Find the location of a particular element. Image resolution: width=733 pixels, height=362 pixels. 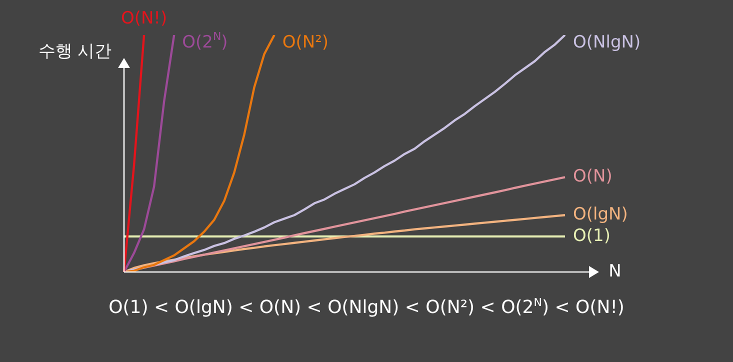

text: O(1) < O(lgN) < O(N) < O(NlgN) < O(N²) < O(2$^{N}$) < O(N!) is located at coordinates (367, 307).